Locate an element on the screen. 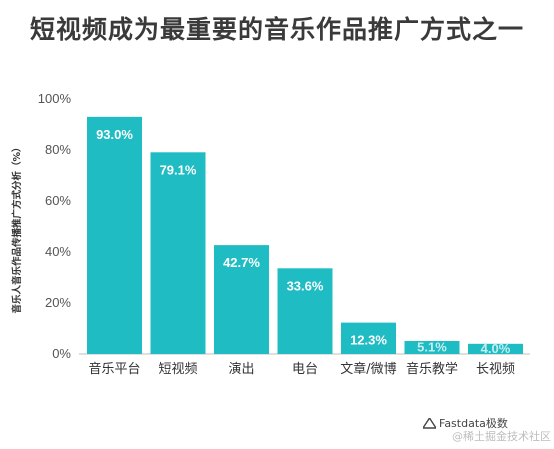  y-tick-label: 20% is located at coordinates (58, 302).